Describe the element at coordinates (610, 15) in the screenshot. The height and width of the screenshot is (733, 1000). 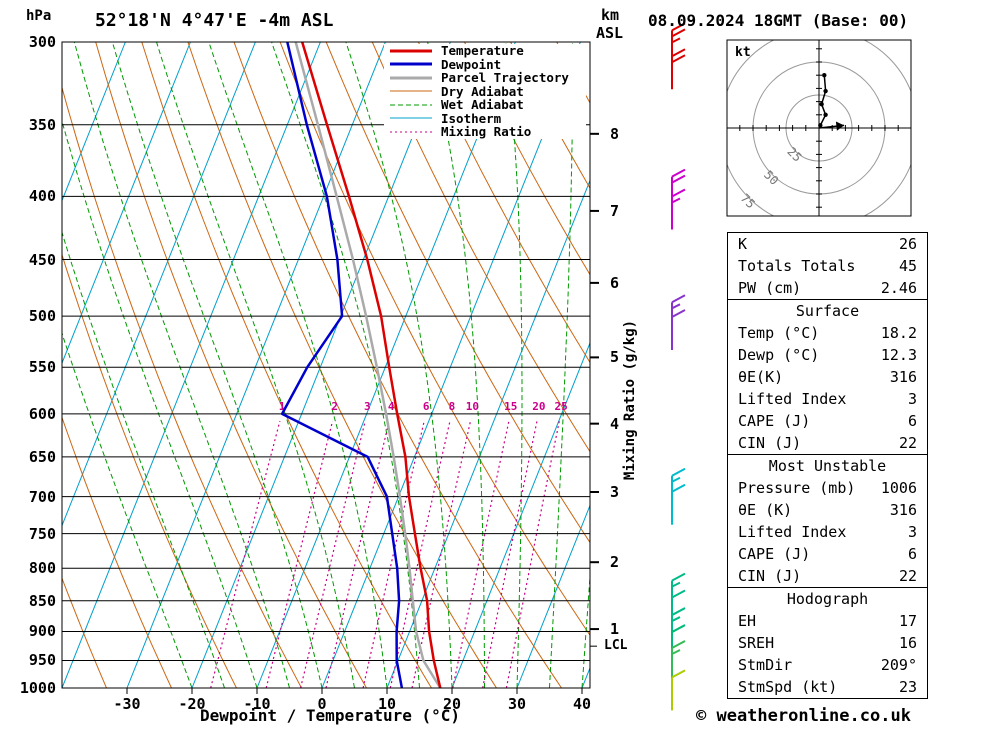
I see `km-axis-label: km` at that location.